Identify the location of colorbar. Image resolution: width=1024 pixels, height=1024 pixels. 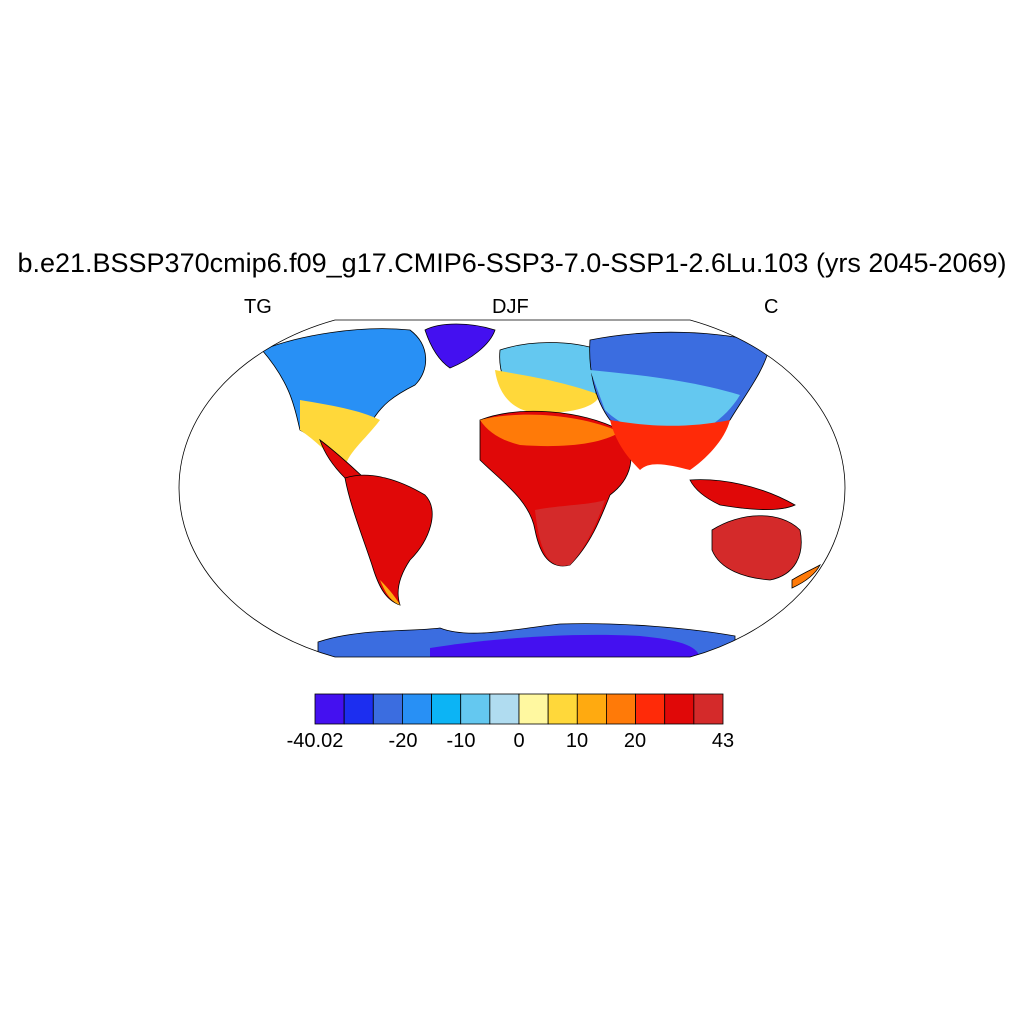
(519, 709).